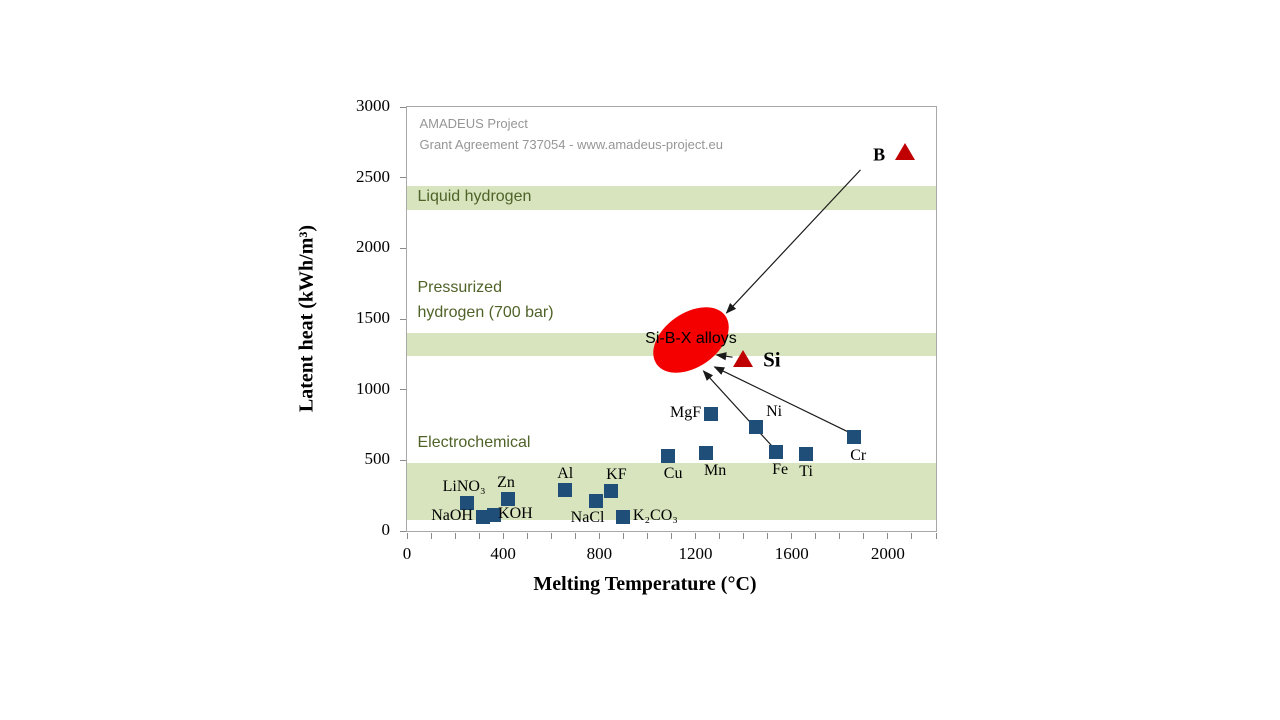  Describe the element at coordinates (373, 176) in the screenshot. I see `y-tick-label-2500: 2500` at that location.